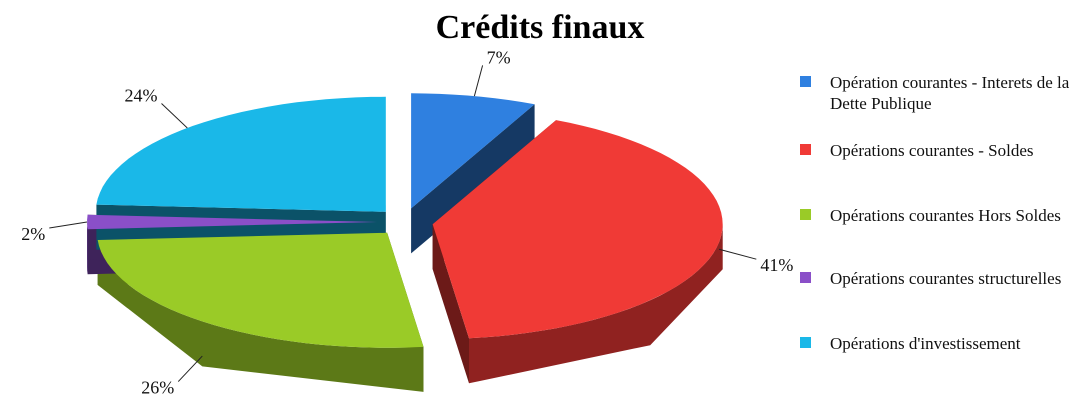  I want to click on legend-label: Opérations courantes Hors Soldes, so click(945, 215).